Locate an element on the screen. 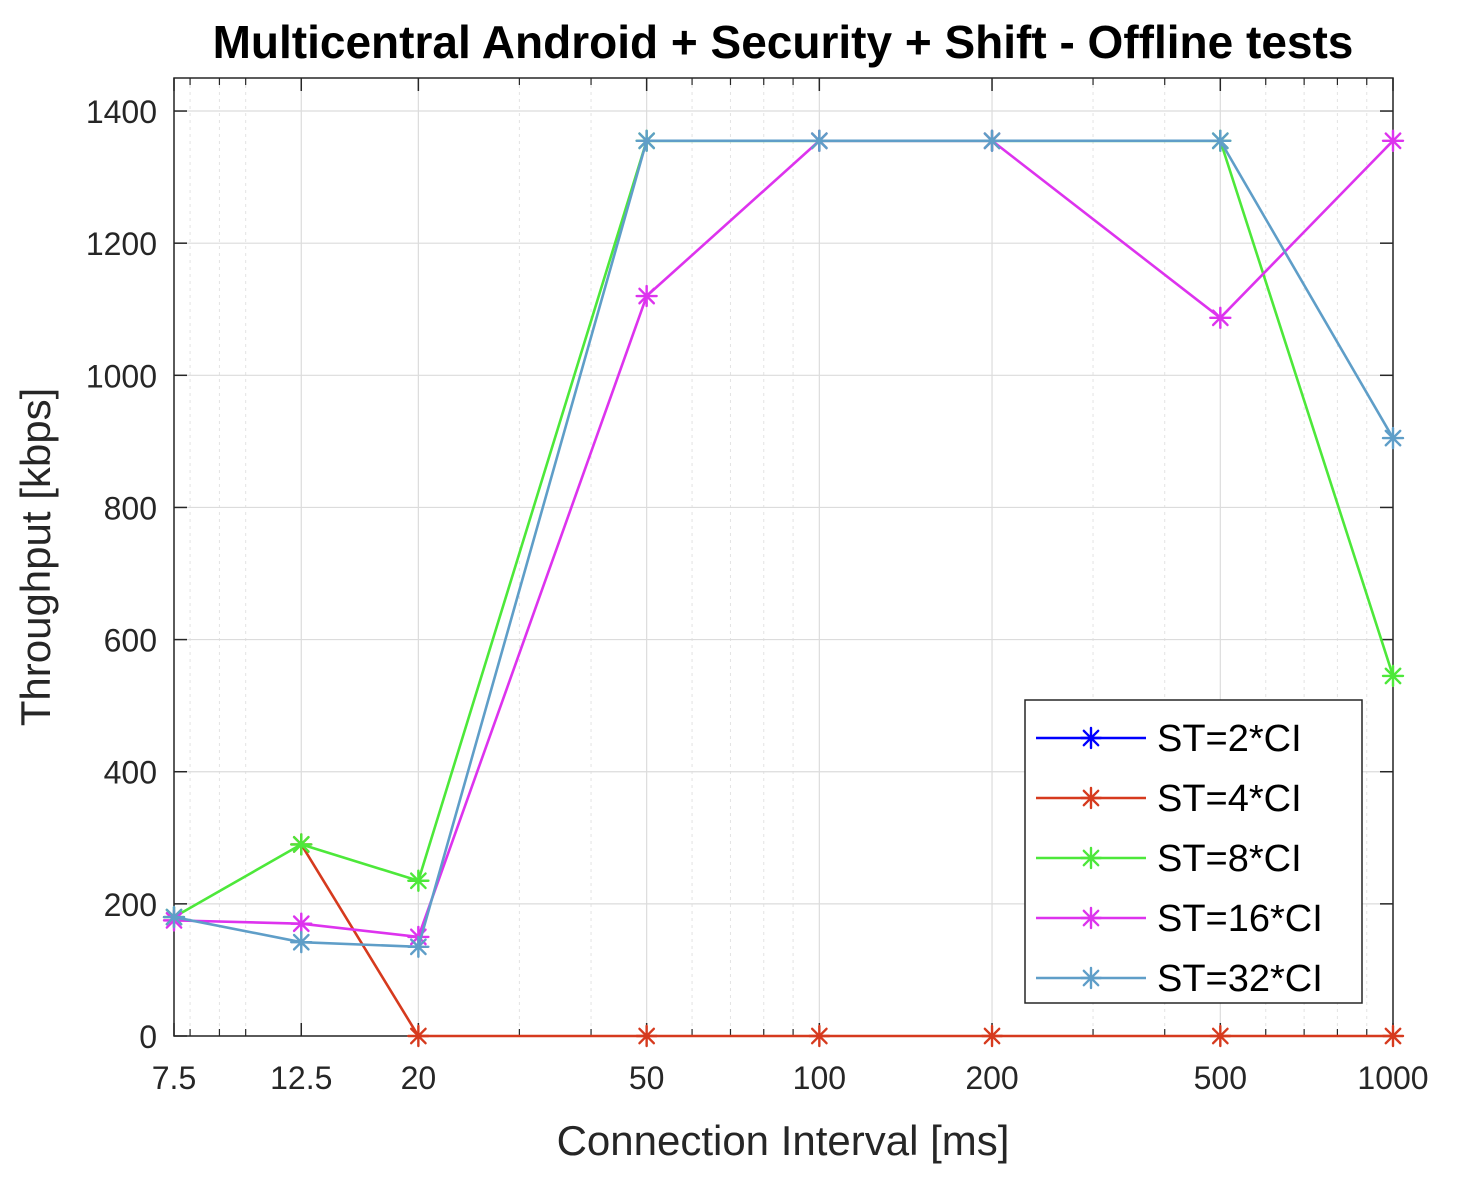 The width and height of the screenshot is (1470, 1184). y-tick-label: 0 is located at coordinates (148, 1037).